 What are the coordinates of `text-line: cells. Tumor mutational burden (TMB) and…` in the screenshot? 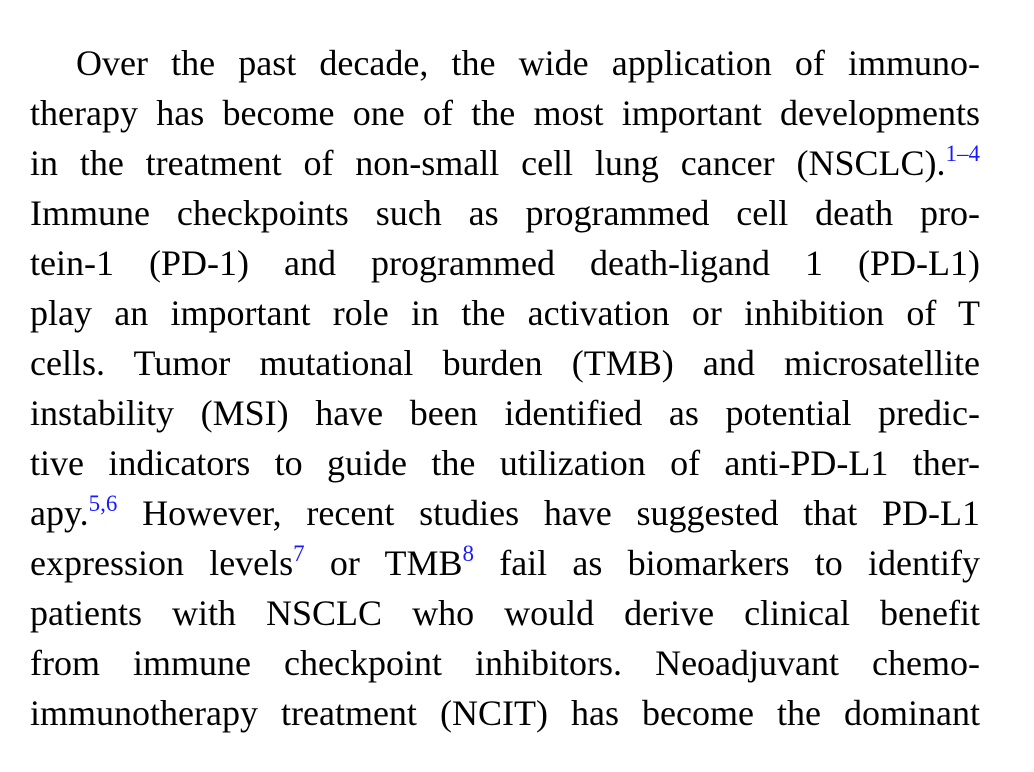 It's located at (505, 363).